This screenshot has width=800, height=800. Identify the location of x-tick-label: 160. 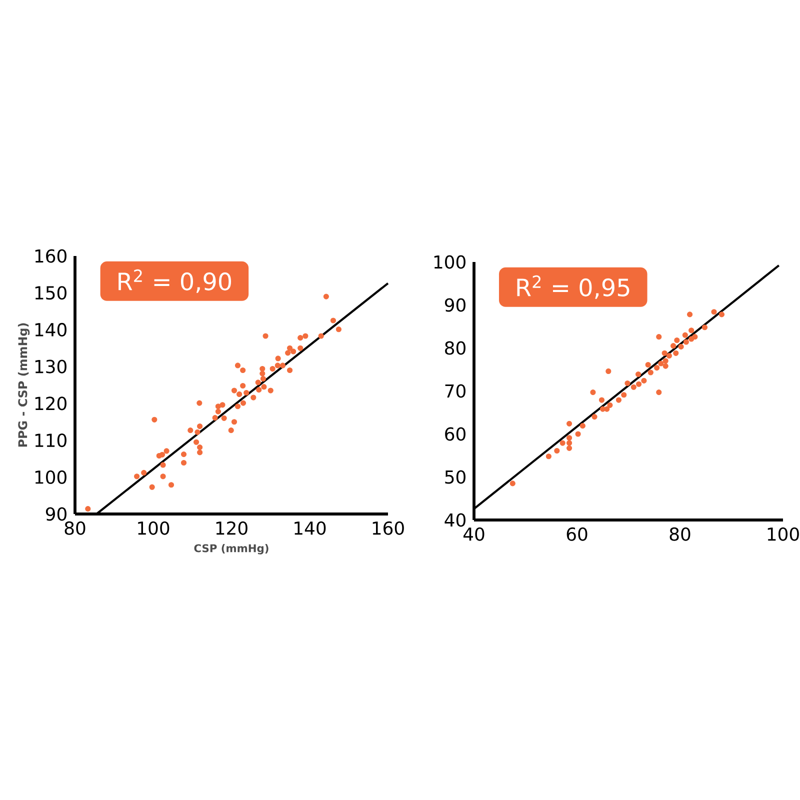
(388, 528).